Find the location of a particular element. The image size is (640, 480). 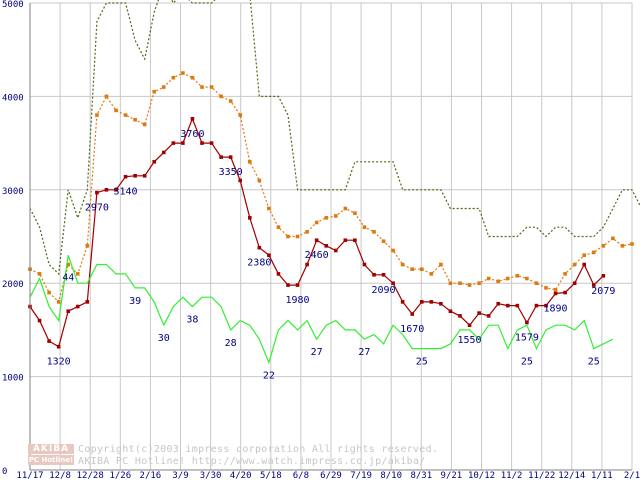

x-tick-label: 1/11 is located at coordinates (602, 475).